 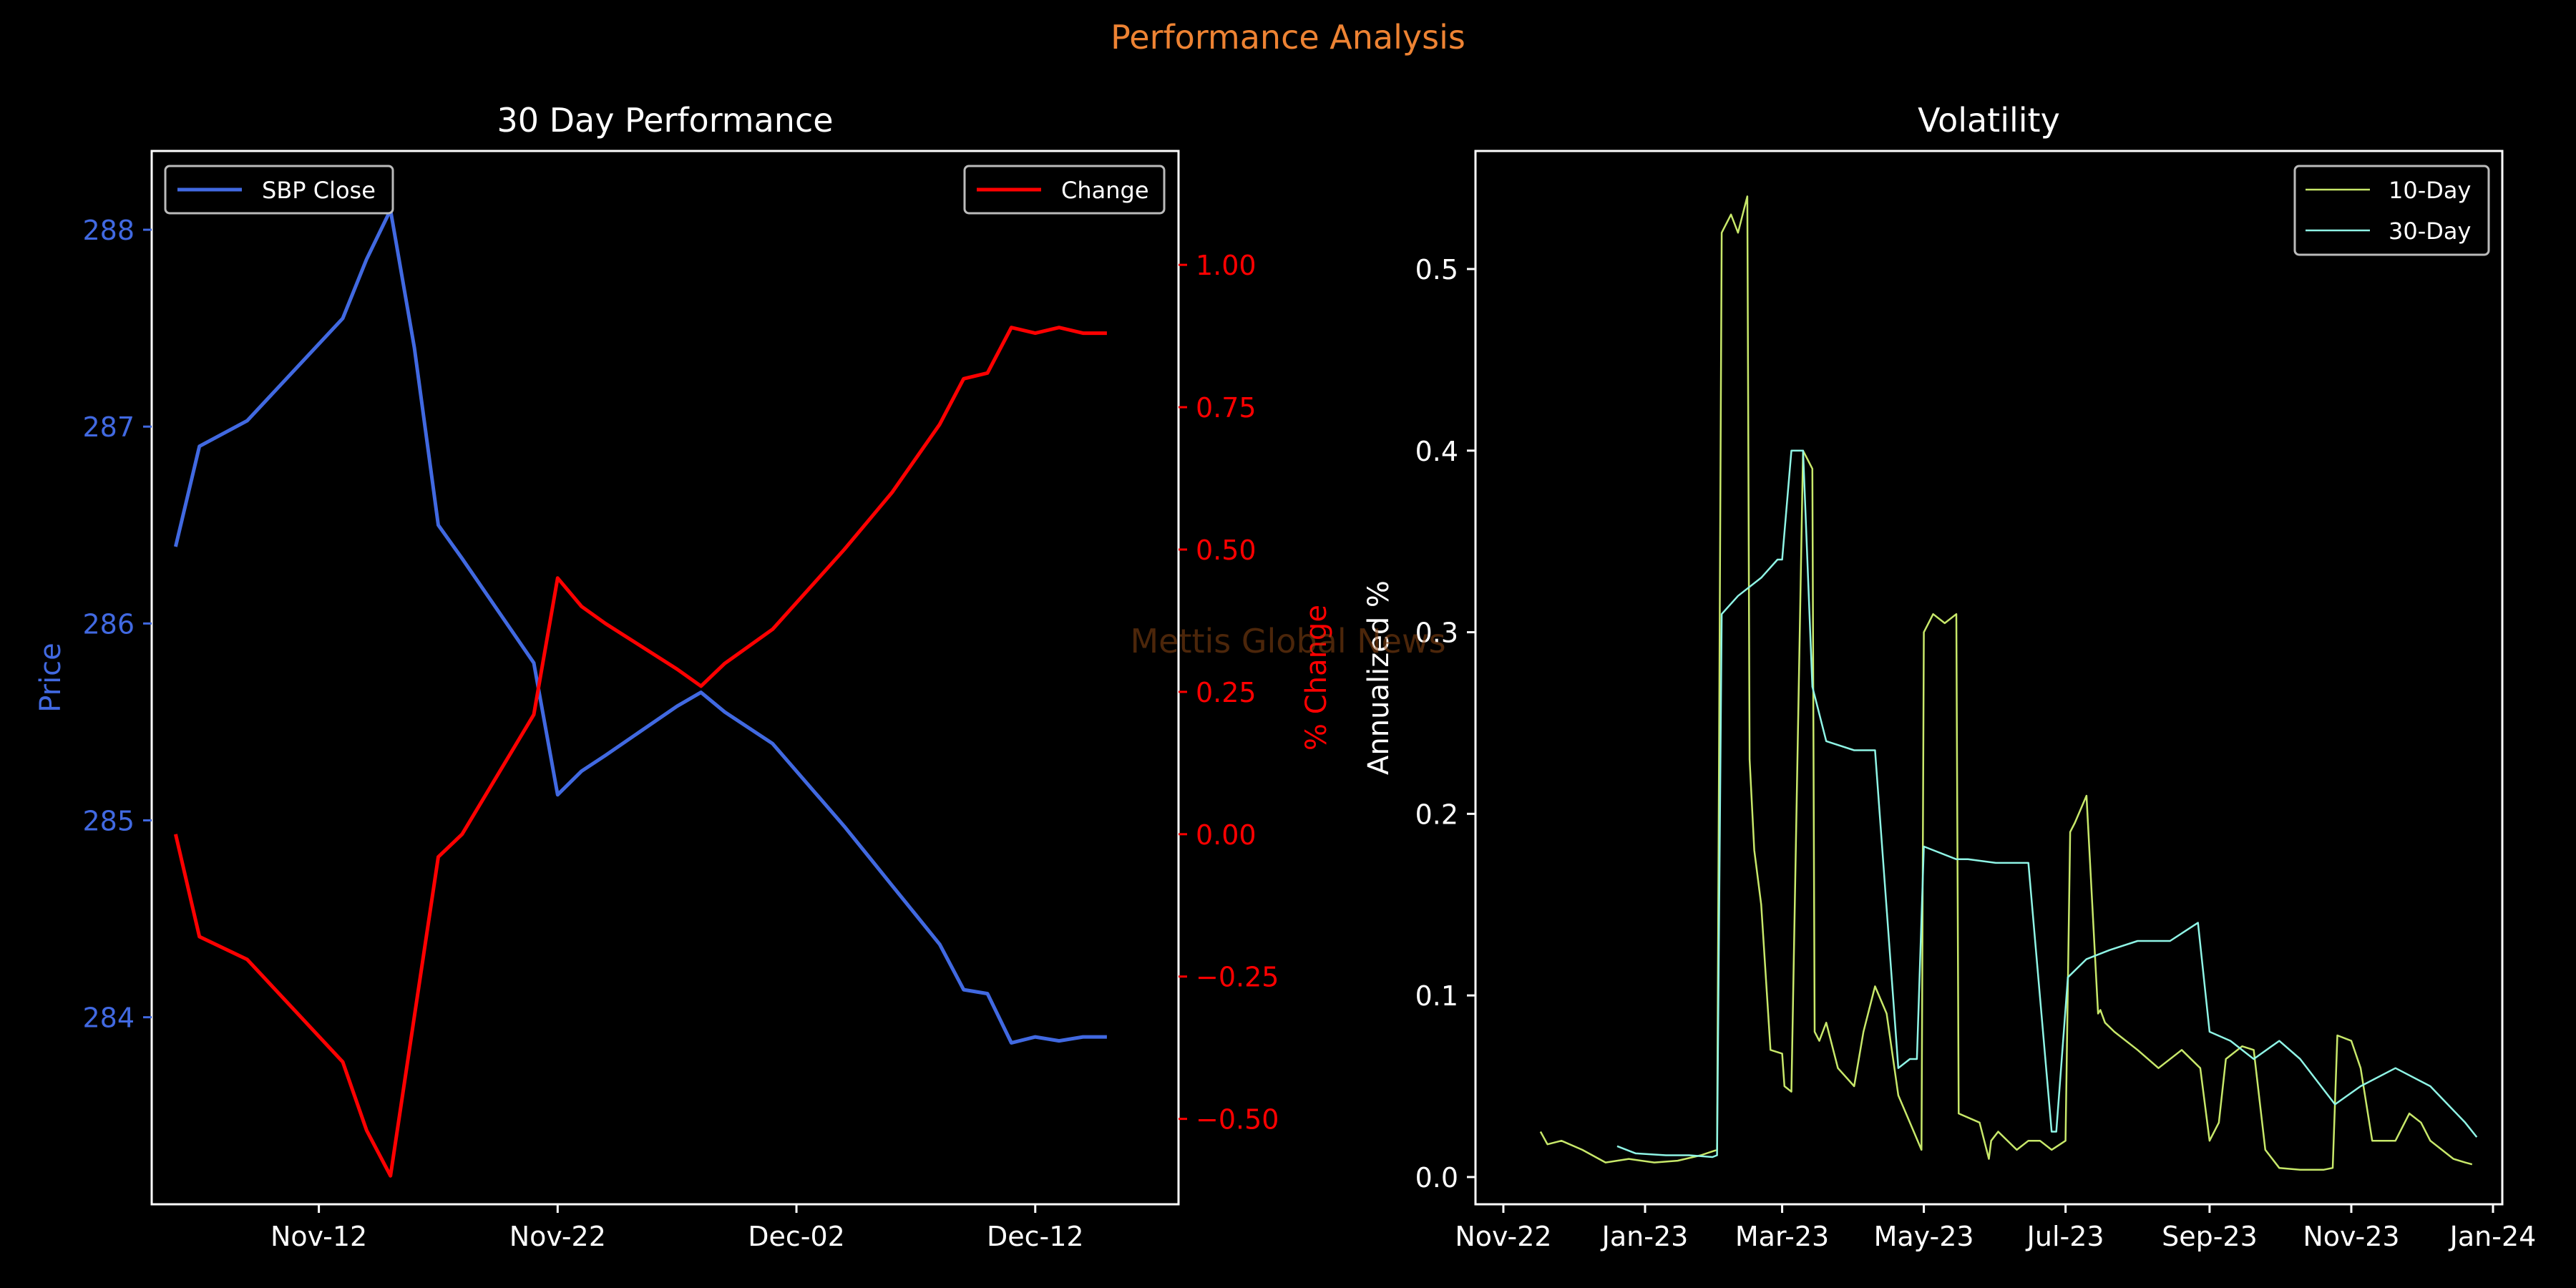 What do you see at coordinates (2430, 190) in the screenshot?
I see `legend-label-10-day: 10-Day` at bounding box center [2430, 190].